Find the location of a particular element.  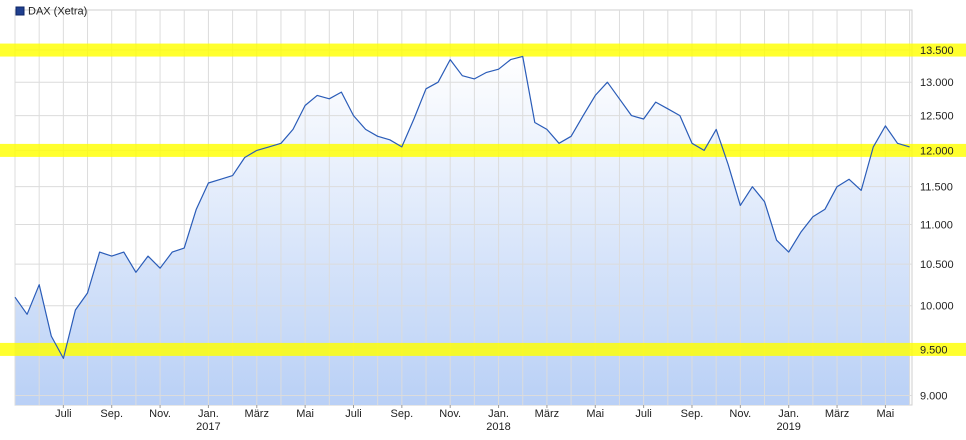

y-tick-label: 9.000 is located at coordinates (934, 396).